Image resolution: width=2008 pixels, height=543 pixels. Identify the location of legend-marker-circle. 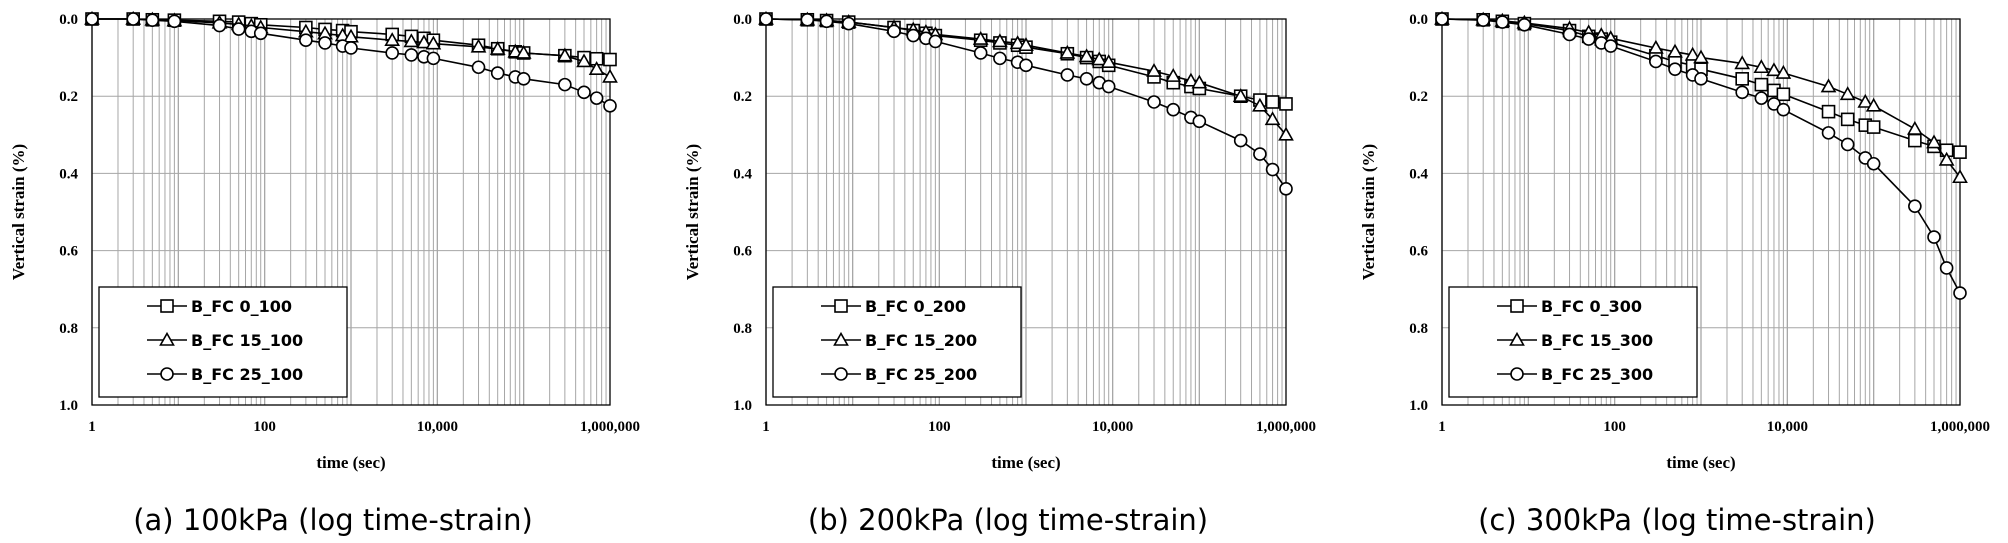
(1517, 374).